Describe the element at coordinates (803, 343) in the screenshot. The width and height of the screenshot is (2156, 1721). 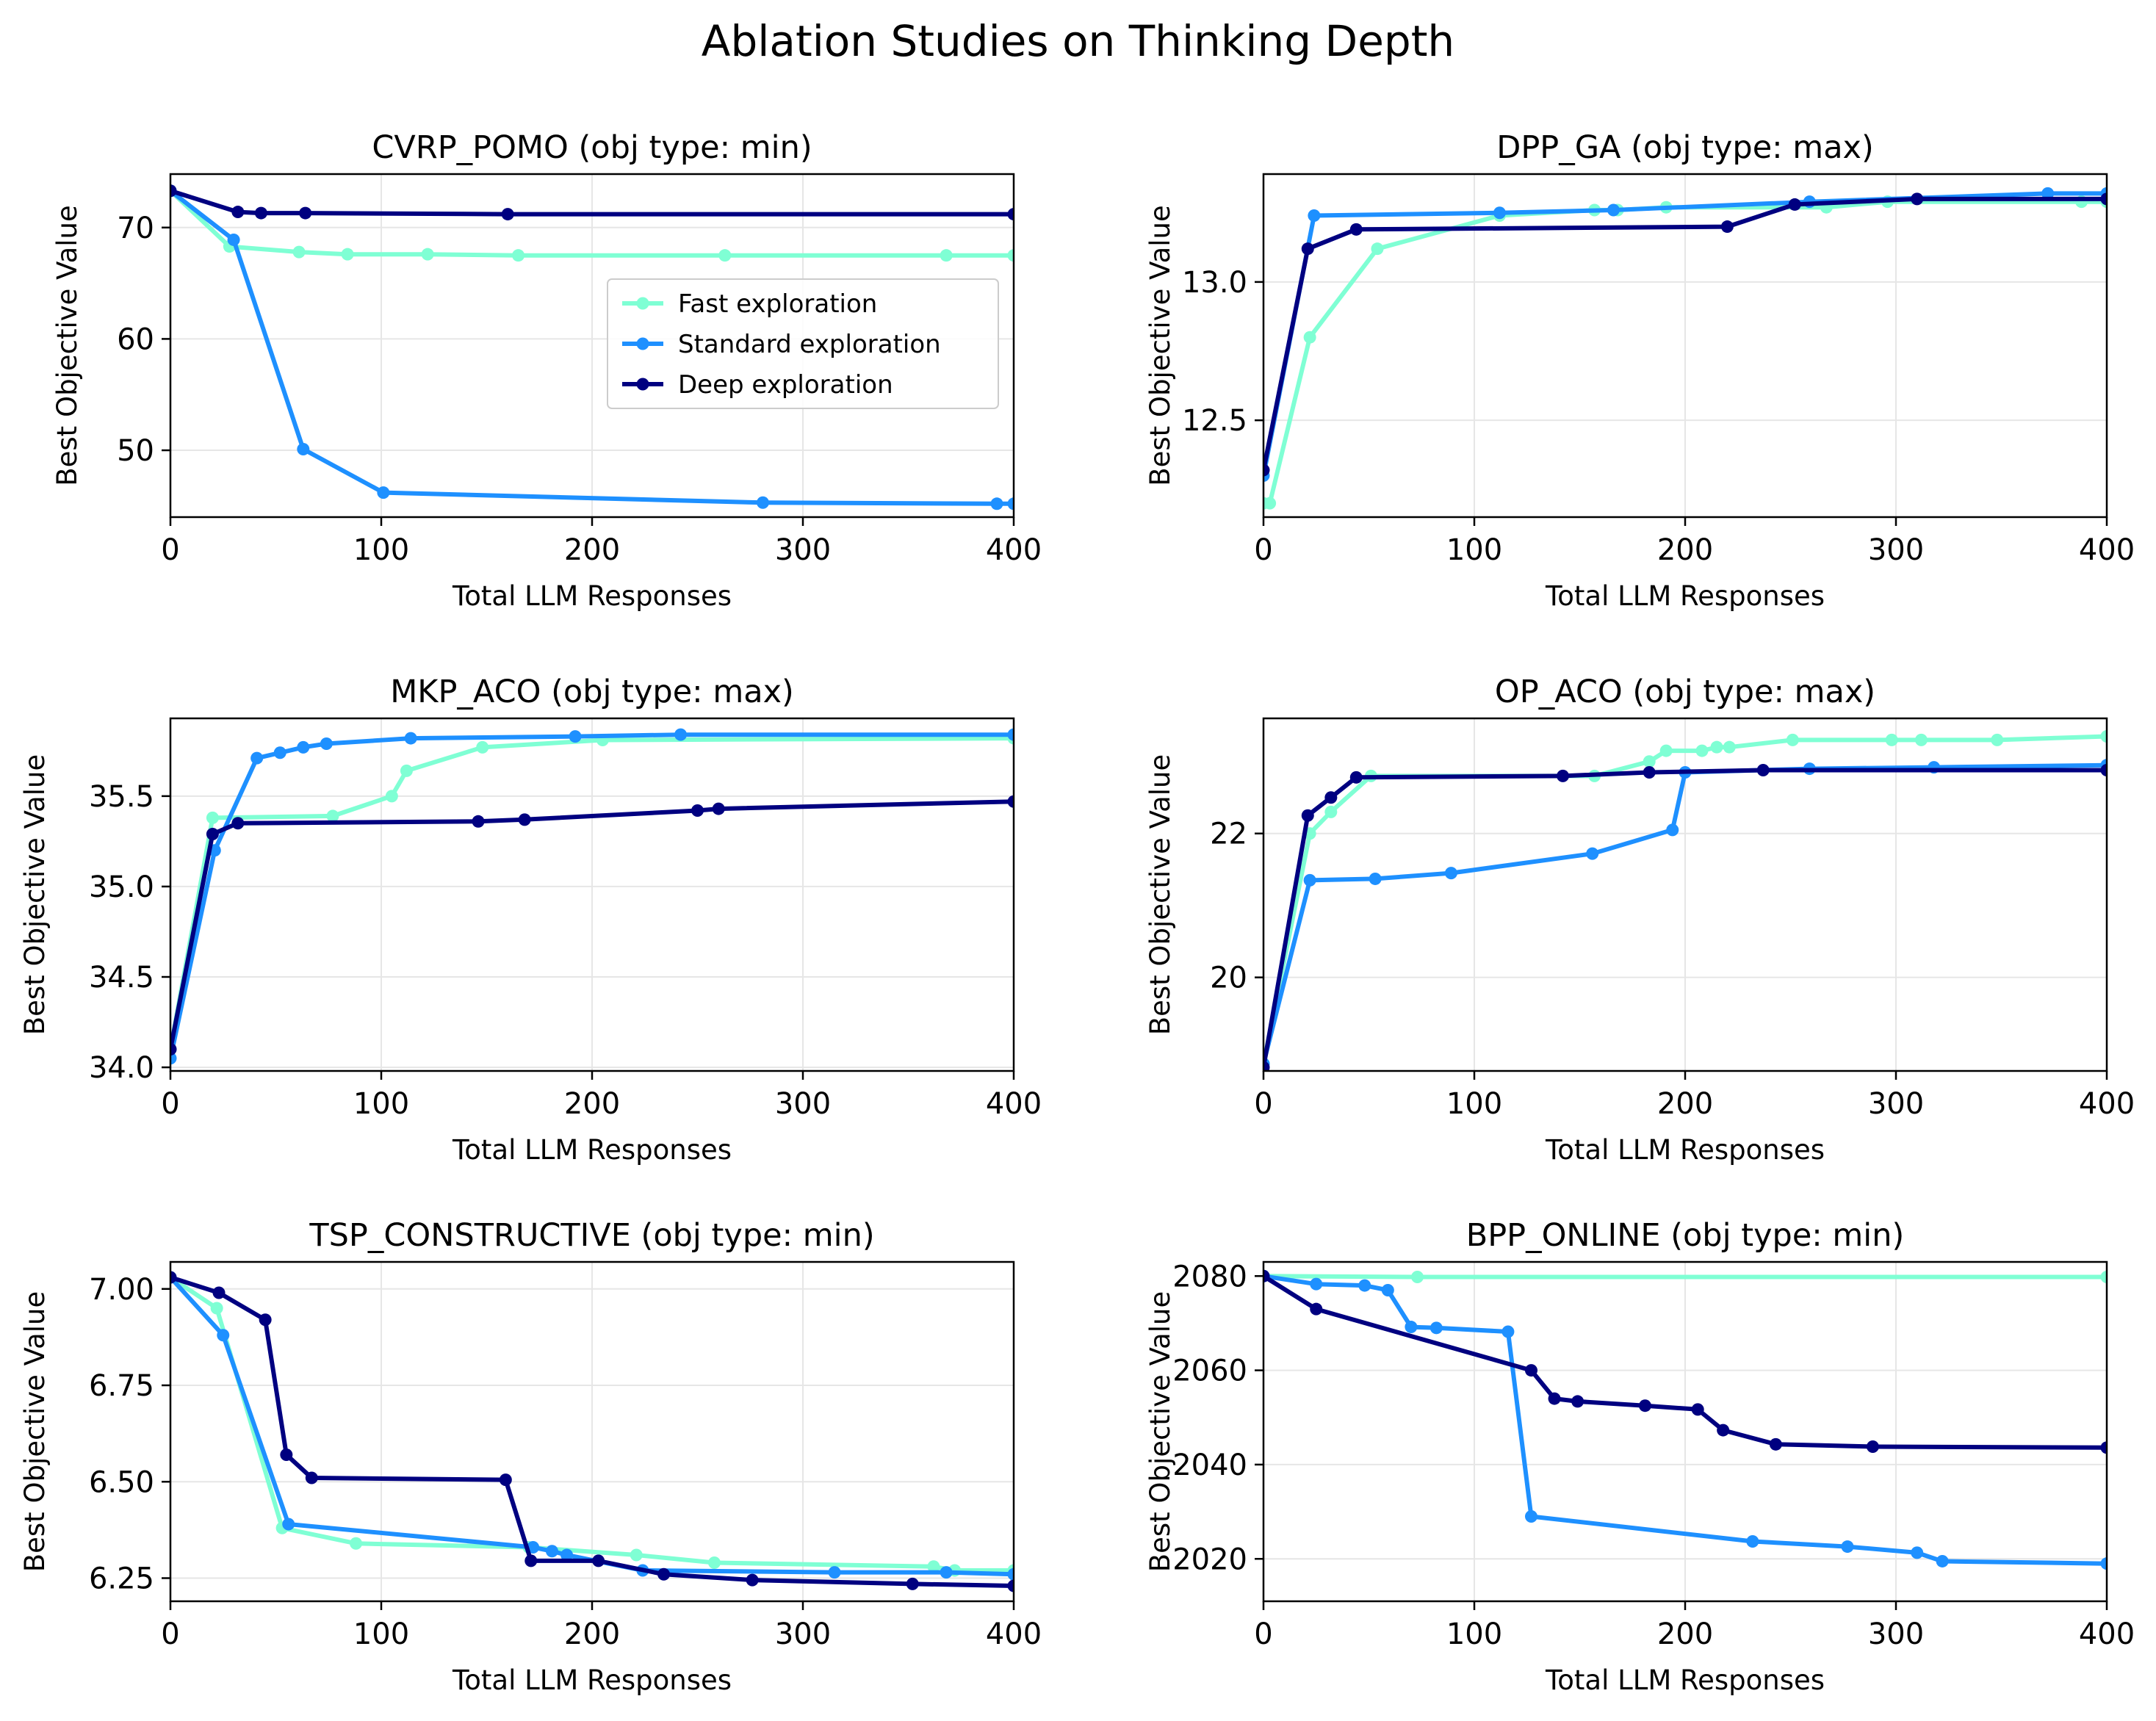
I see `legend-box` at that location.